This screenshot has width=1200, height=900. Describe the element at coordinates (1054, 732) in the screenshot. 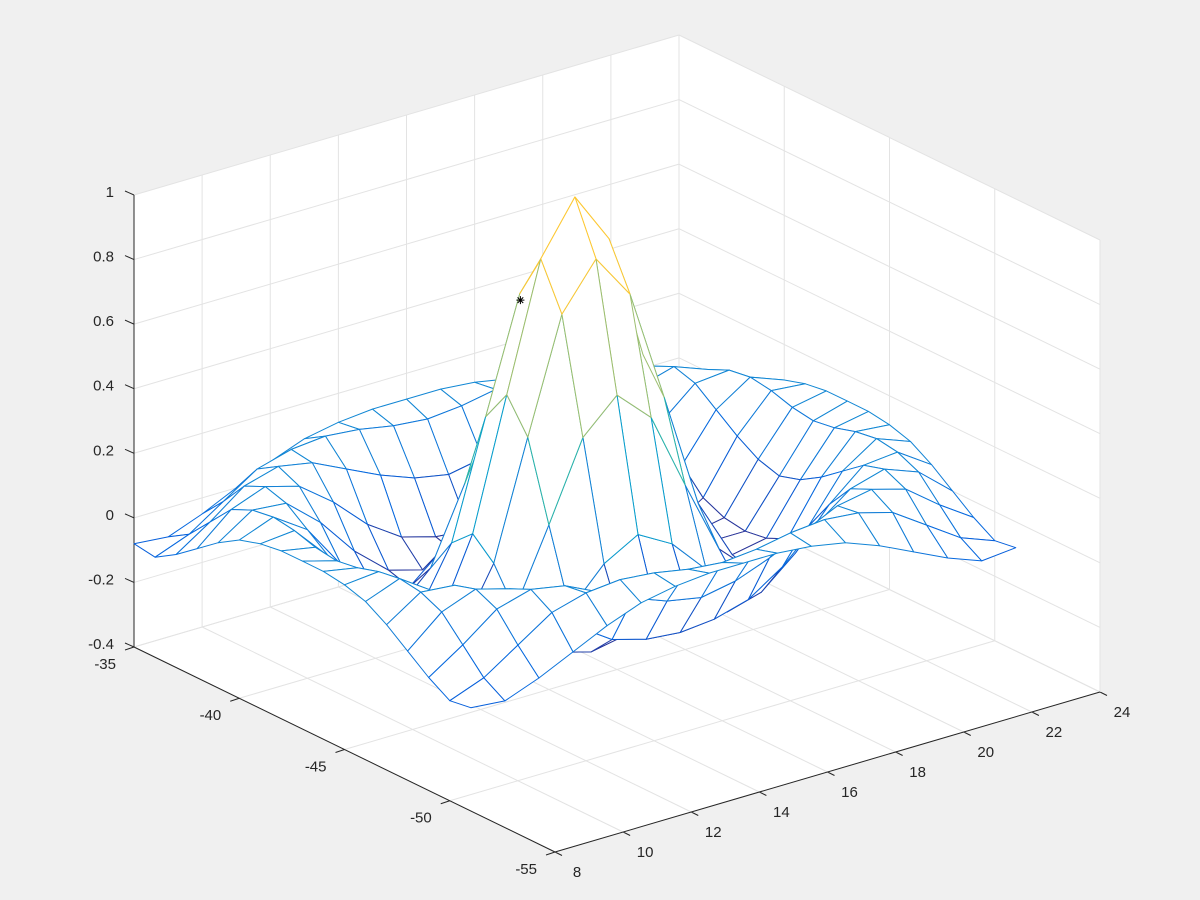

I see `x-tick-label: 22` at that location.